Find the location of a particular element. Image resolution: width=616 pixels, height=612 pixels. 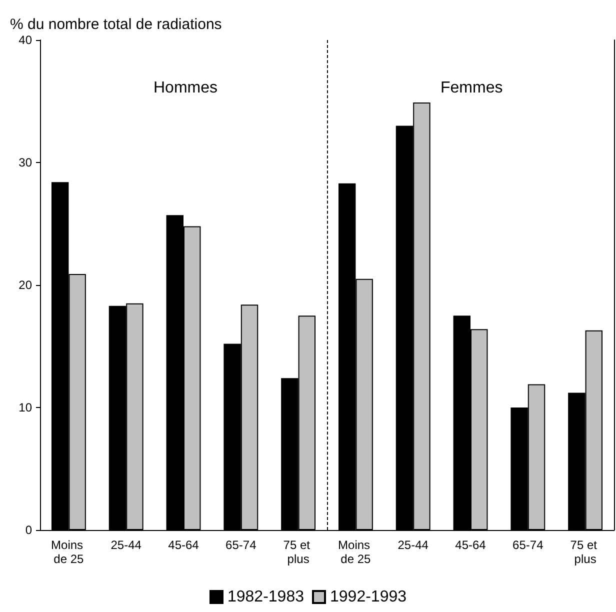

legend-label: 1982-1983 is located at coordinates (265, 597).